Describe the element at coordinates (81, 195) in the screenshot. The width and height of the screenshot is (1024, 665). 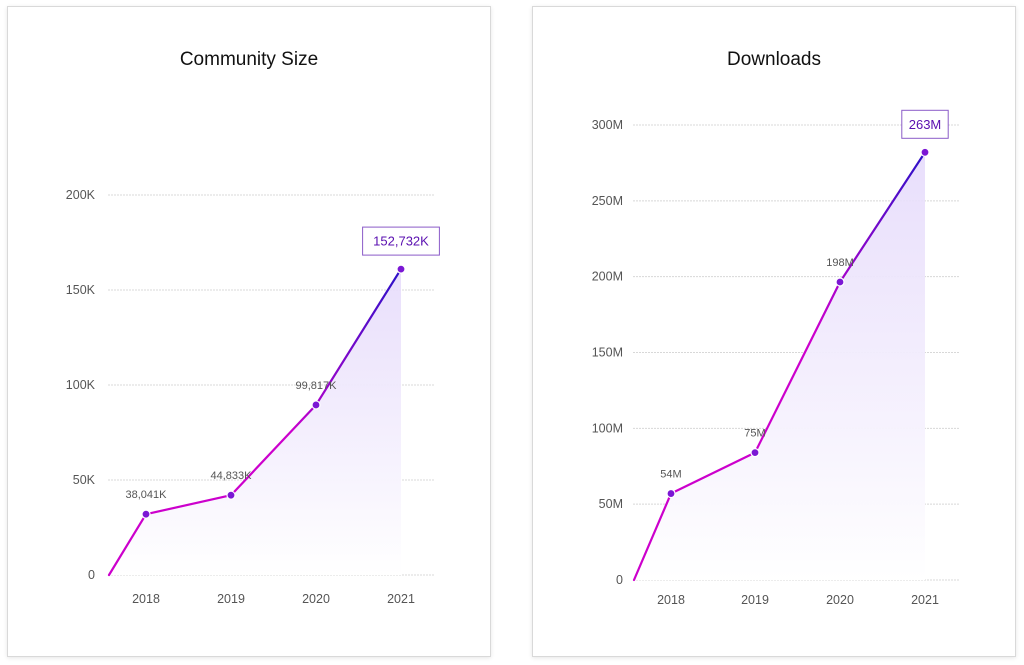
I see `y-tick-label: 200K` at that location.